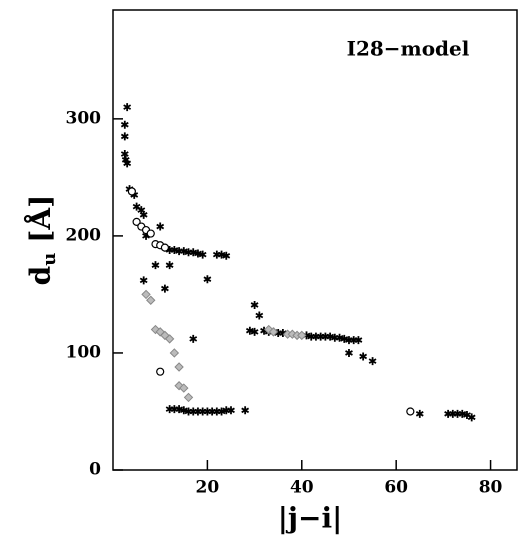 This screenshot has height=537, width=518. Describe the element at coordinates (40, 224) in the screenshot. I see `y-label-unit: [Å]` at that location.